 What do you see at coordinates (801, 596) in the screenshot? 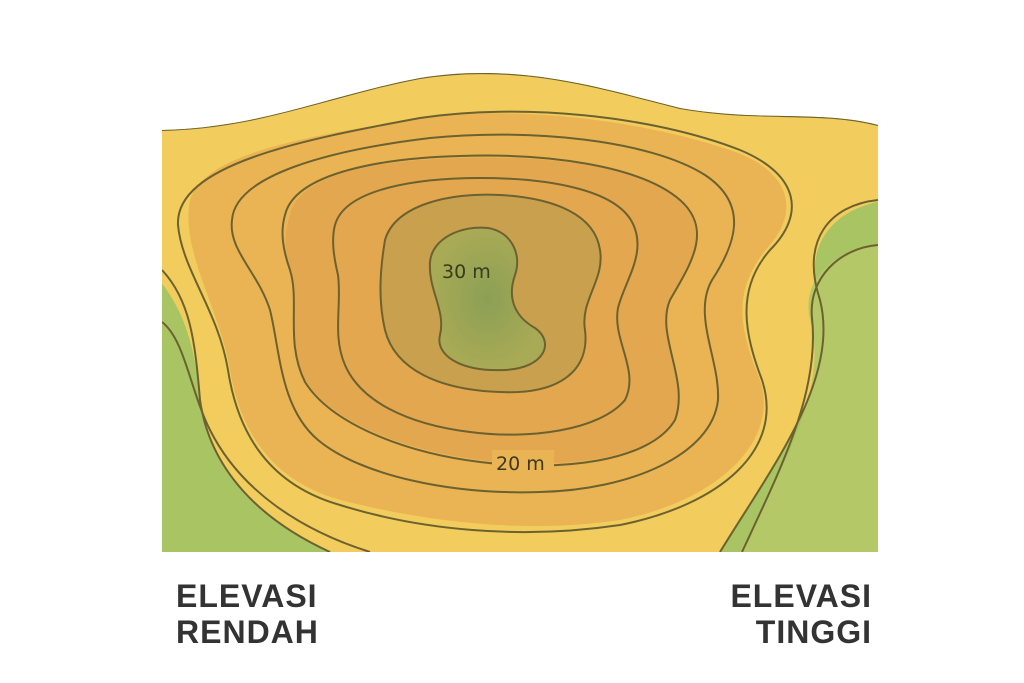
I see `legend-high-line1: ELEVASI` at bounding box center [801, 596].